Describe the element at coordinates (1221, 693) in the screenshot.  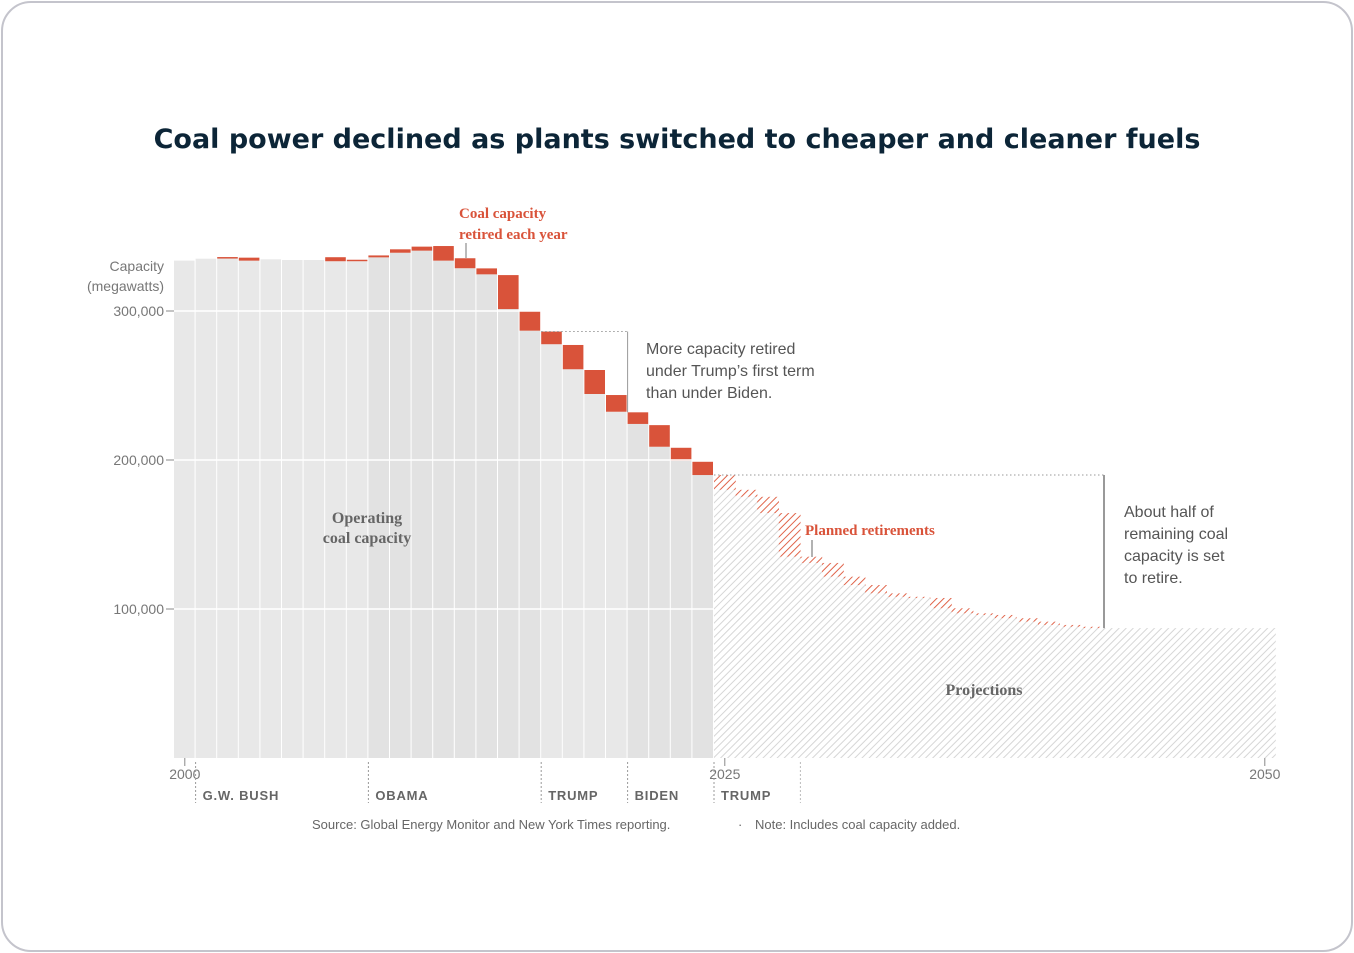
I see `projection-bar-2048` at that location.